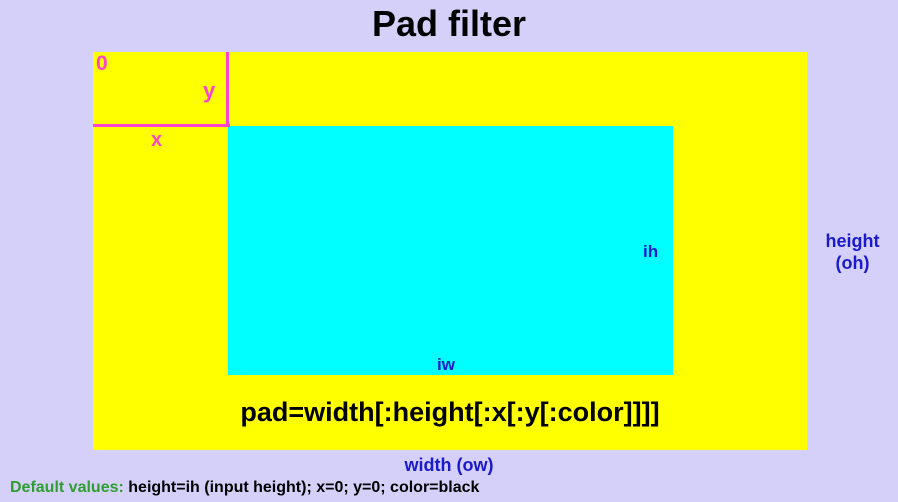  What do you see at coordinates (651, 251) in the screenshot?
I see `input-height-label: ih` at bounding box center [651, 251].